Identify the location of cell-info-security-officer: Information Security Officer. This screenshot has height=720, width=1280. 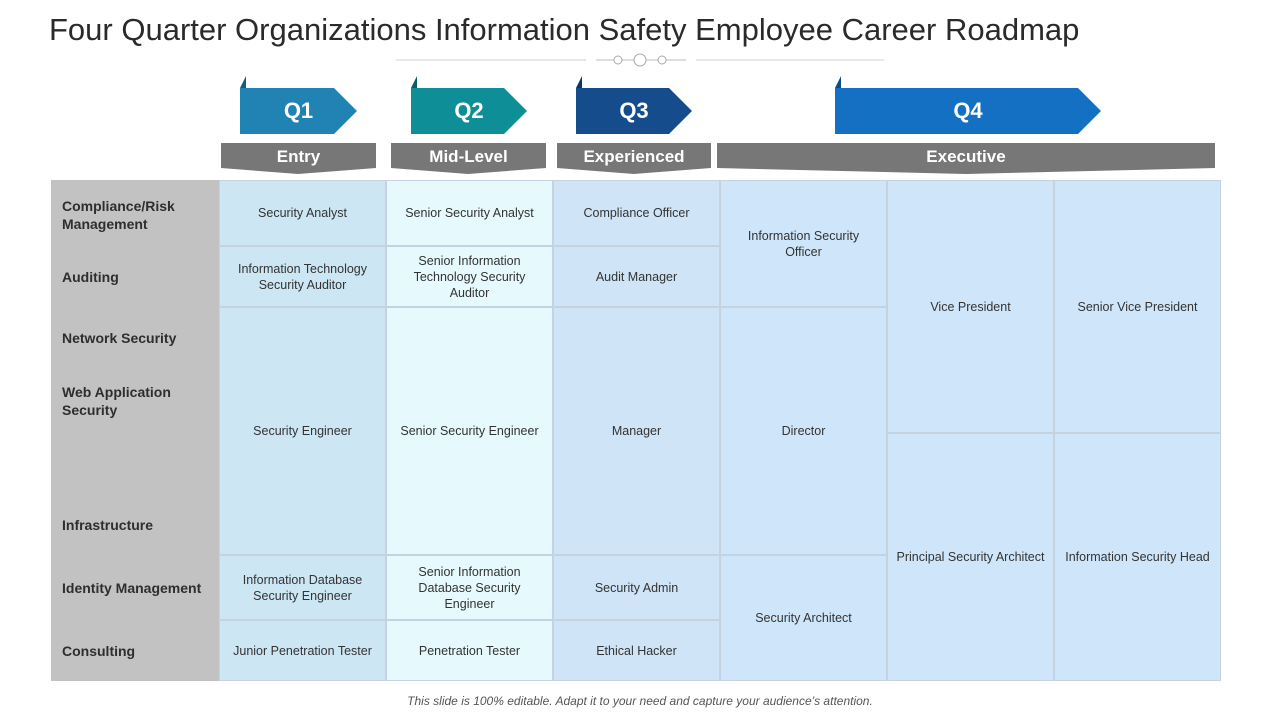
(803, 243).